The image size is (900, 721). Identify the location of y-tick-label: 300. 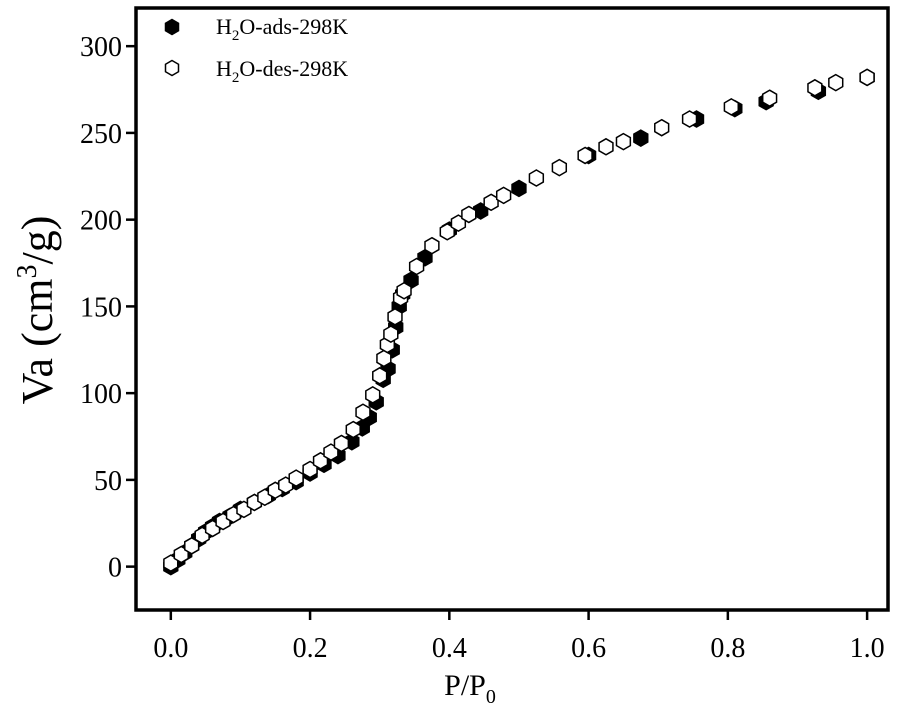
(101, 47).